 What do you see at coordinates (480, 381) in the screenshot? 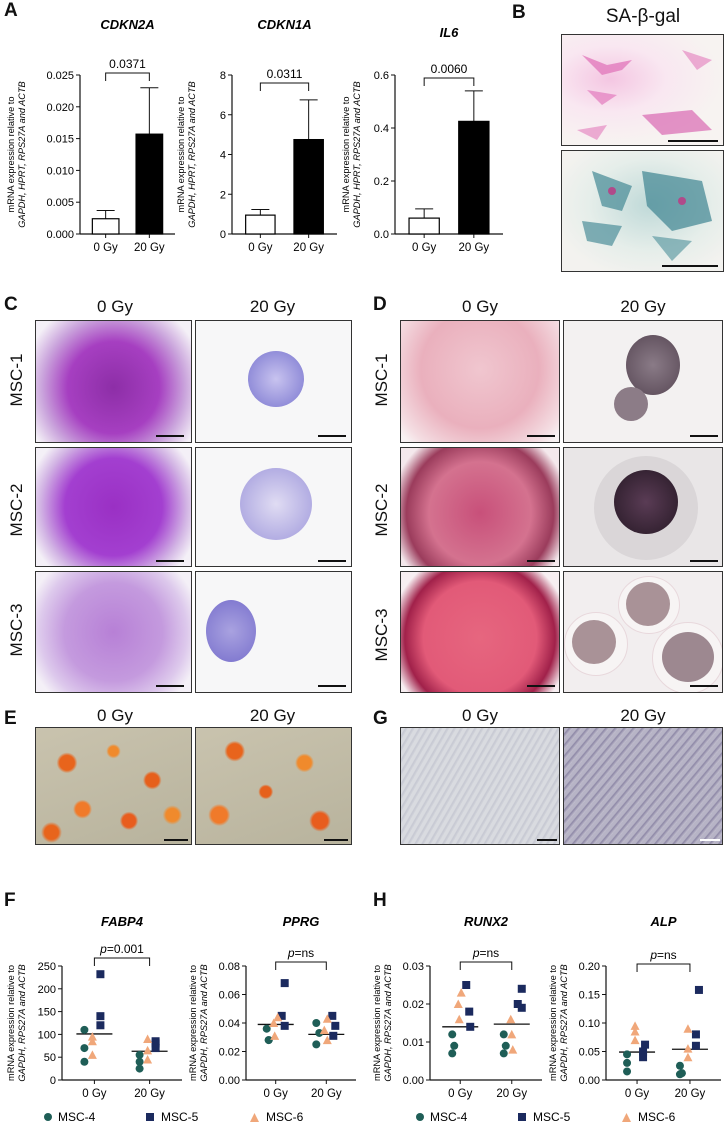
I see `d-msc1-0gy-image` at bounding box center [480, 381].